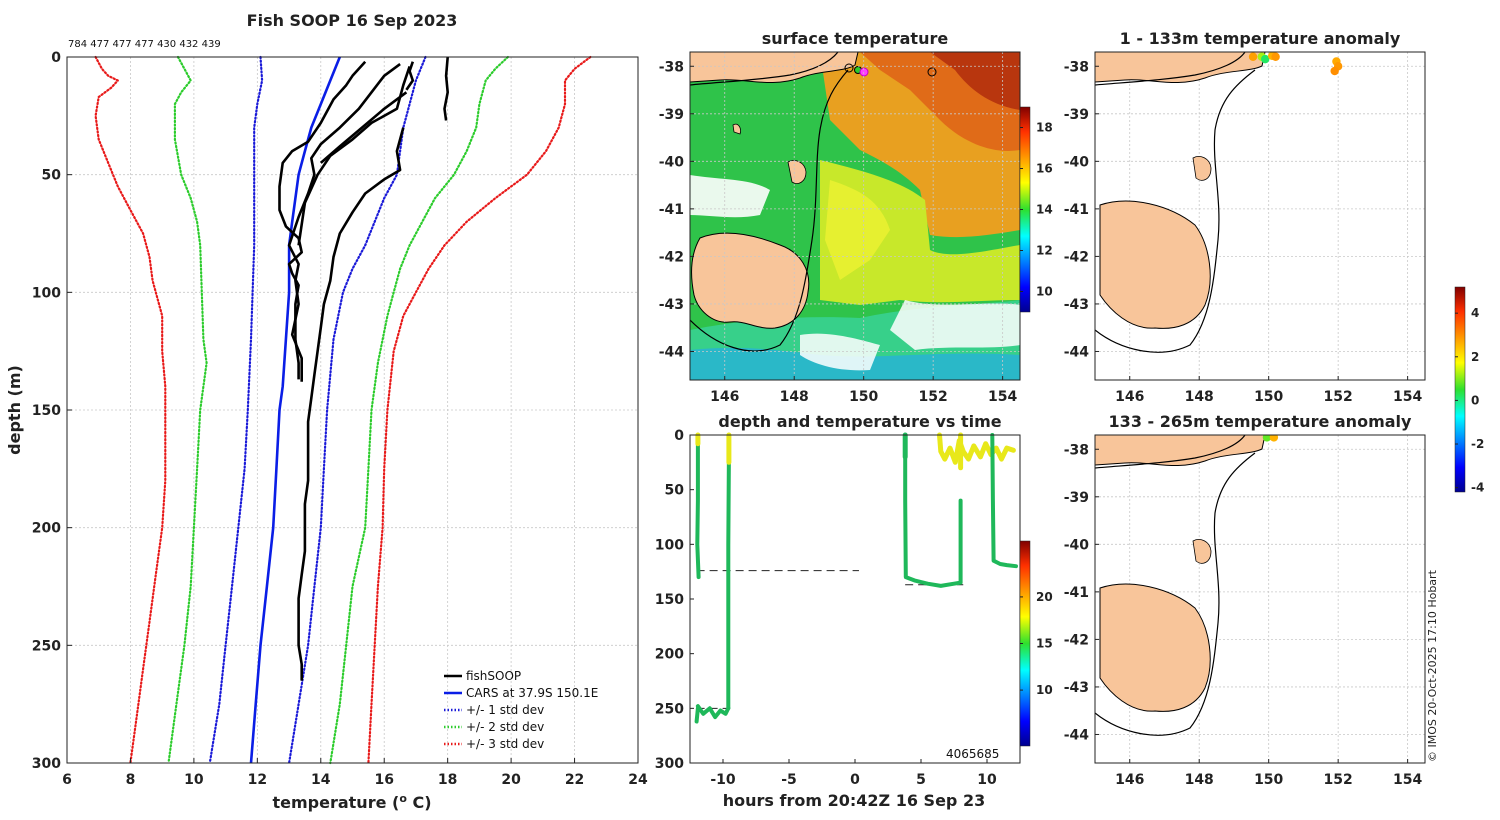 The width and height of the screenshot is (1500, 820). What do you see at coordinates (857, 230) in the screenshot?
I see `sst-yellow-patch` at bounding box center [857, 230].